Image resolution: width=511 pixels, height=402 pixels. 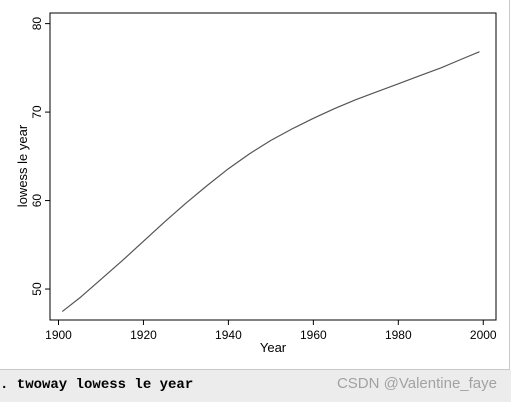 What do you see at coordinates (97, 385) in the screenshot?
I see `command-text: . twoway lowess le year` at bounding box center [97, 385].